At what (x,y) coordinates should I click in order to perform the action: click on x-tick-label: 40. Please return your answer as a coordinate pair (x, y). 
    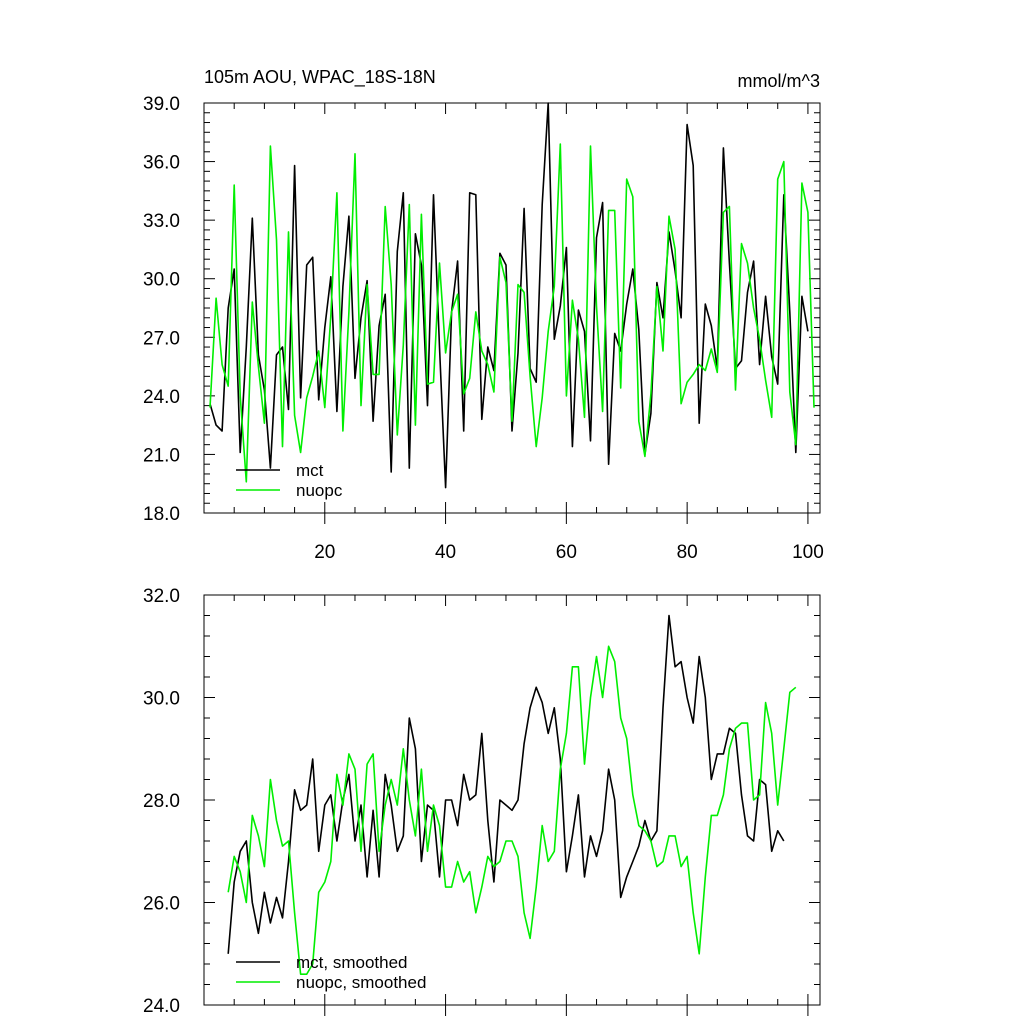
    Looking at the image, I should click on (445, 552).